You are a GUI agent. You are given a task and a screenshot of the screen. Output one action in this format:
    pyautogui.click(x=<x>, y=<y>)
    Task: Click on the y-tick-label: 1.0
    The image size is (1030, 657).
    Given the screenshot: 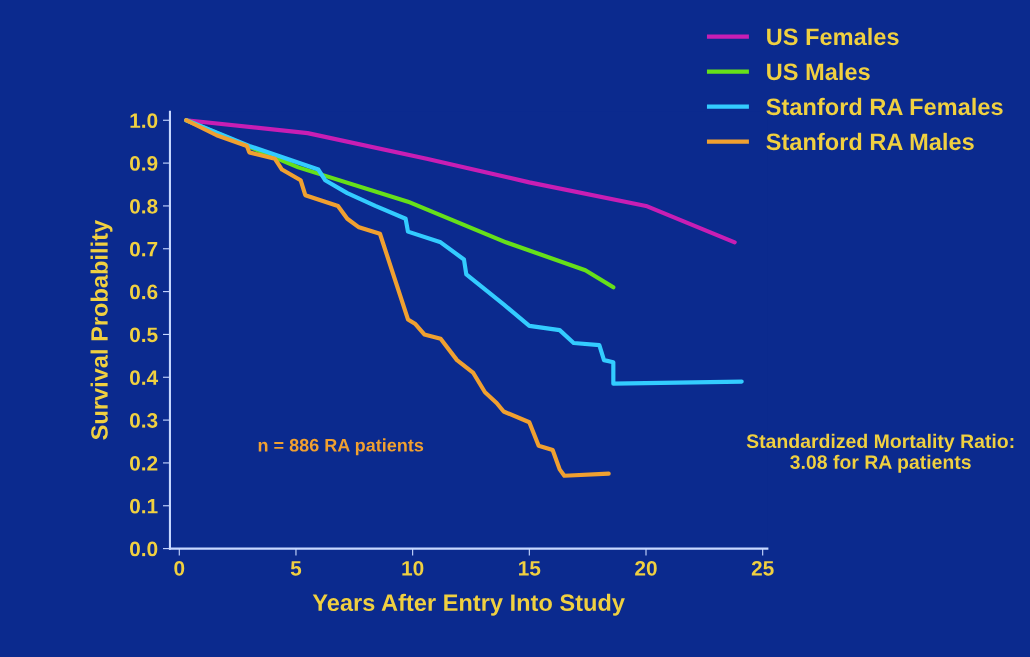 What is the action you would take?
    pyautogui.click(x=144, y=121)
    